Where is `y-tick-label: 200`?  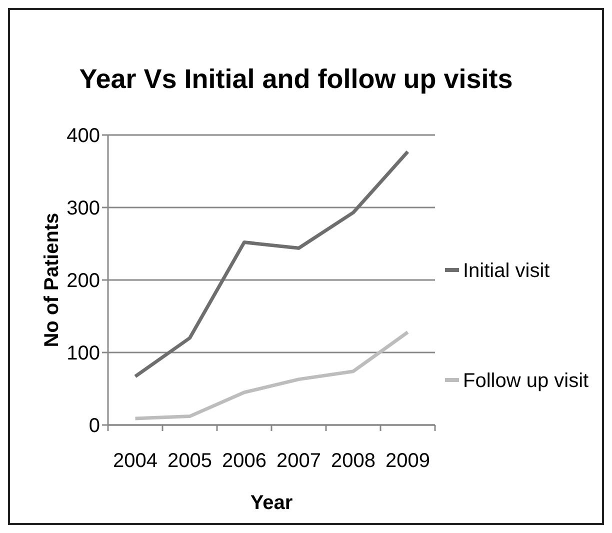 y-tick-label: 200 is located at coordinates (83, 281).